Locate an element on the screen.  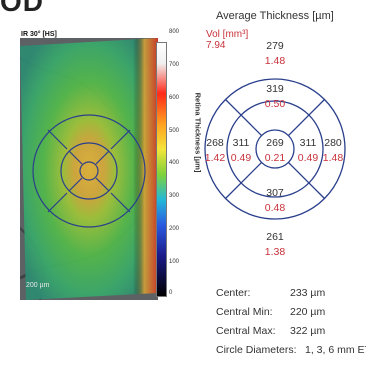
volume-label: Vol [mm³] is located at coordinates (227, 34).